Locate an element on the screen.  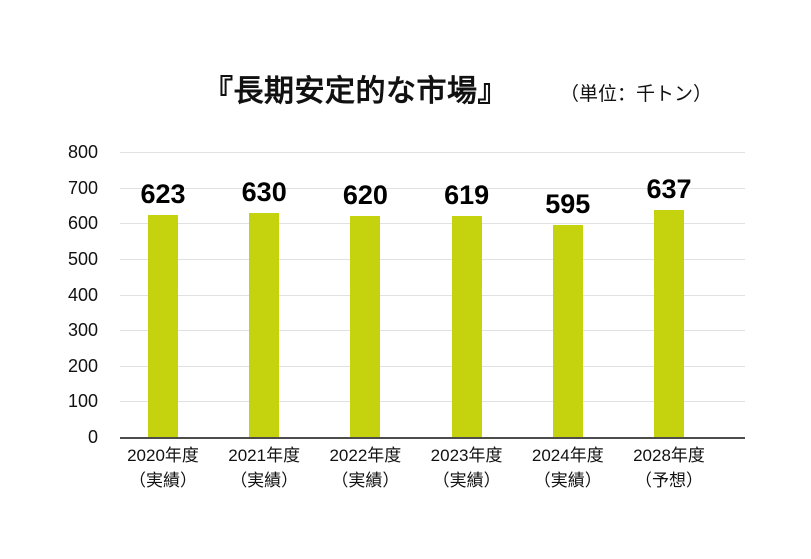
chart-title: 『長期安定的な市場』 is located at coordinates (355, 91).